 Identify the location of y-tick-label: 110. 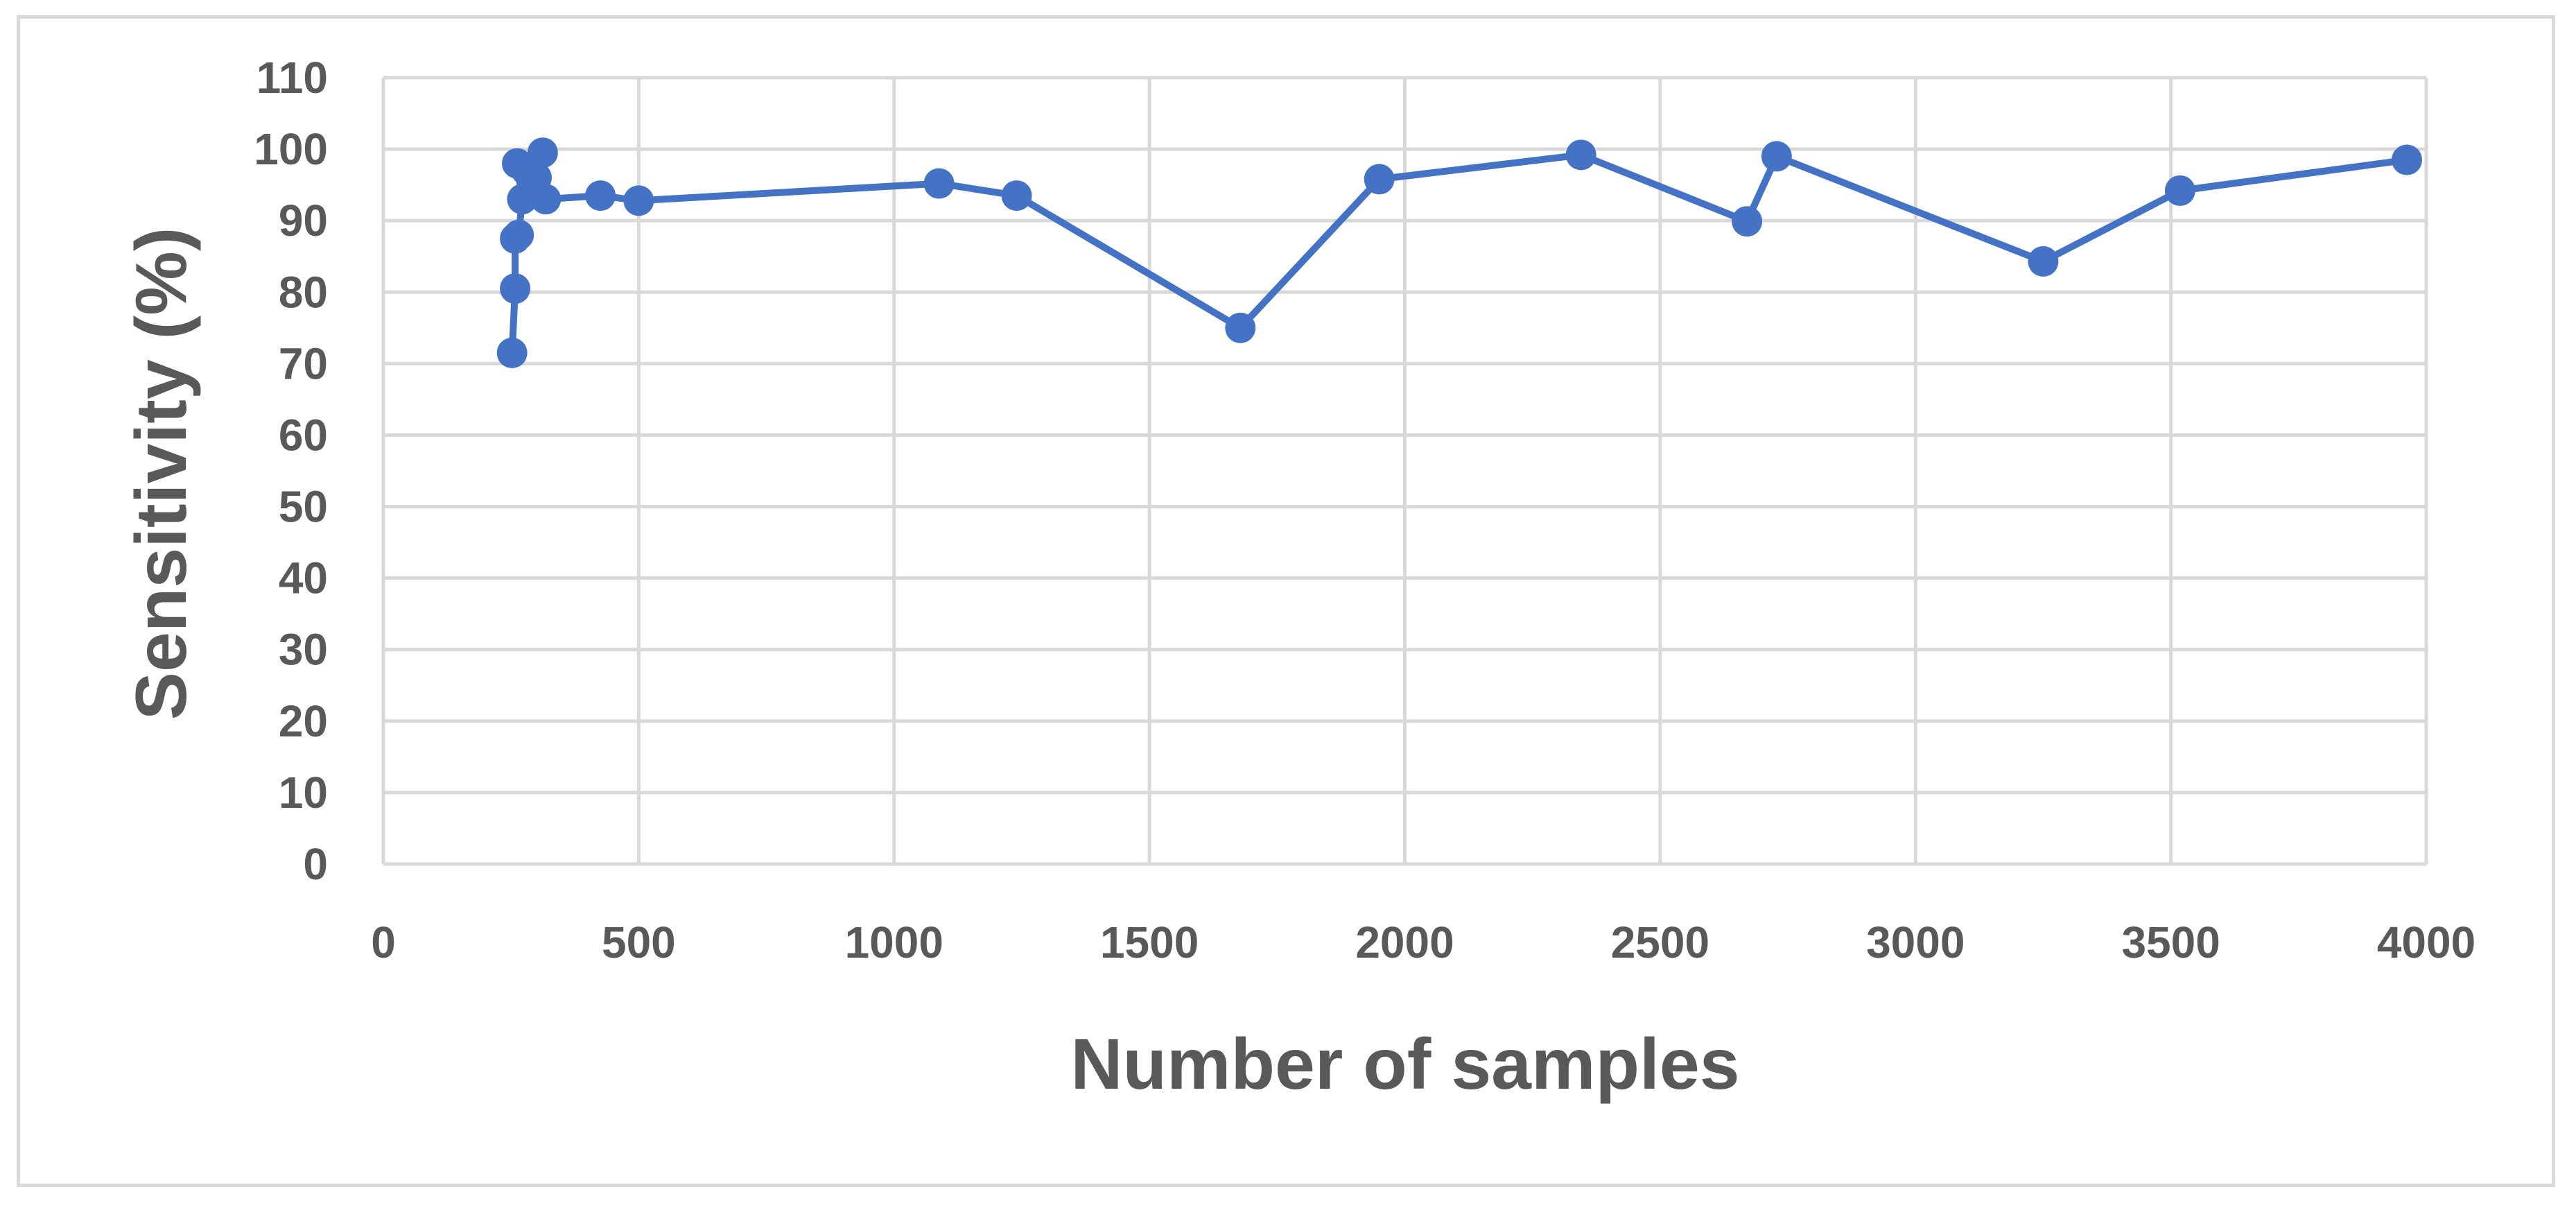
(292, 78).